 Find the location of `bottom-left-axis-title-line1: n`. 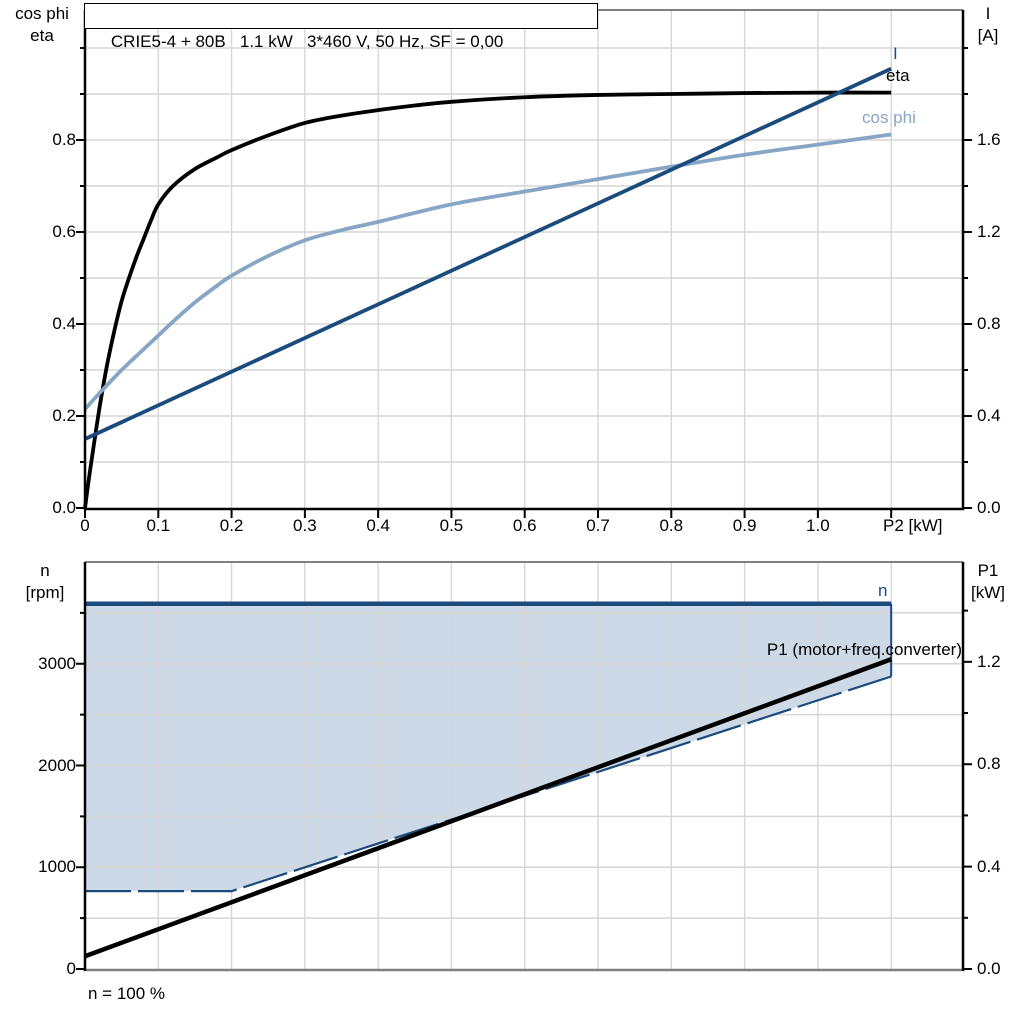

bottom-left-axis-title-line1: n is located at coordinates (45, 570).